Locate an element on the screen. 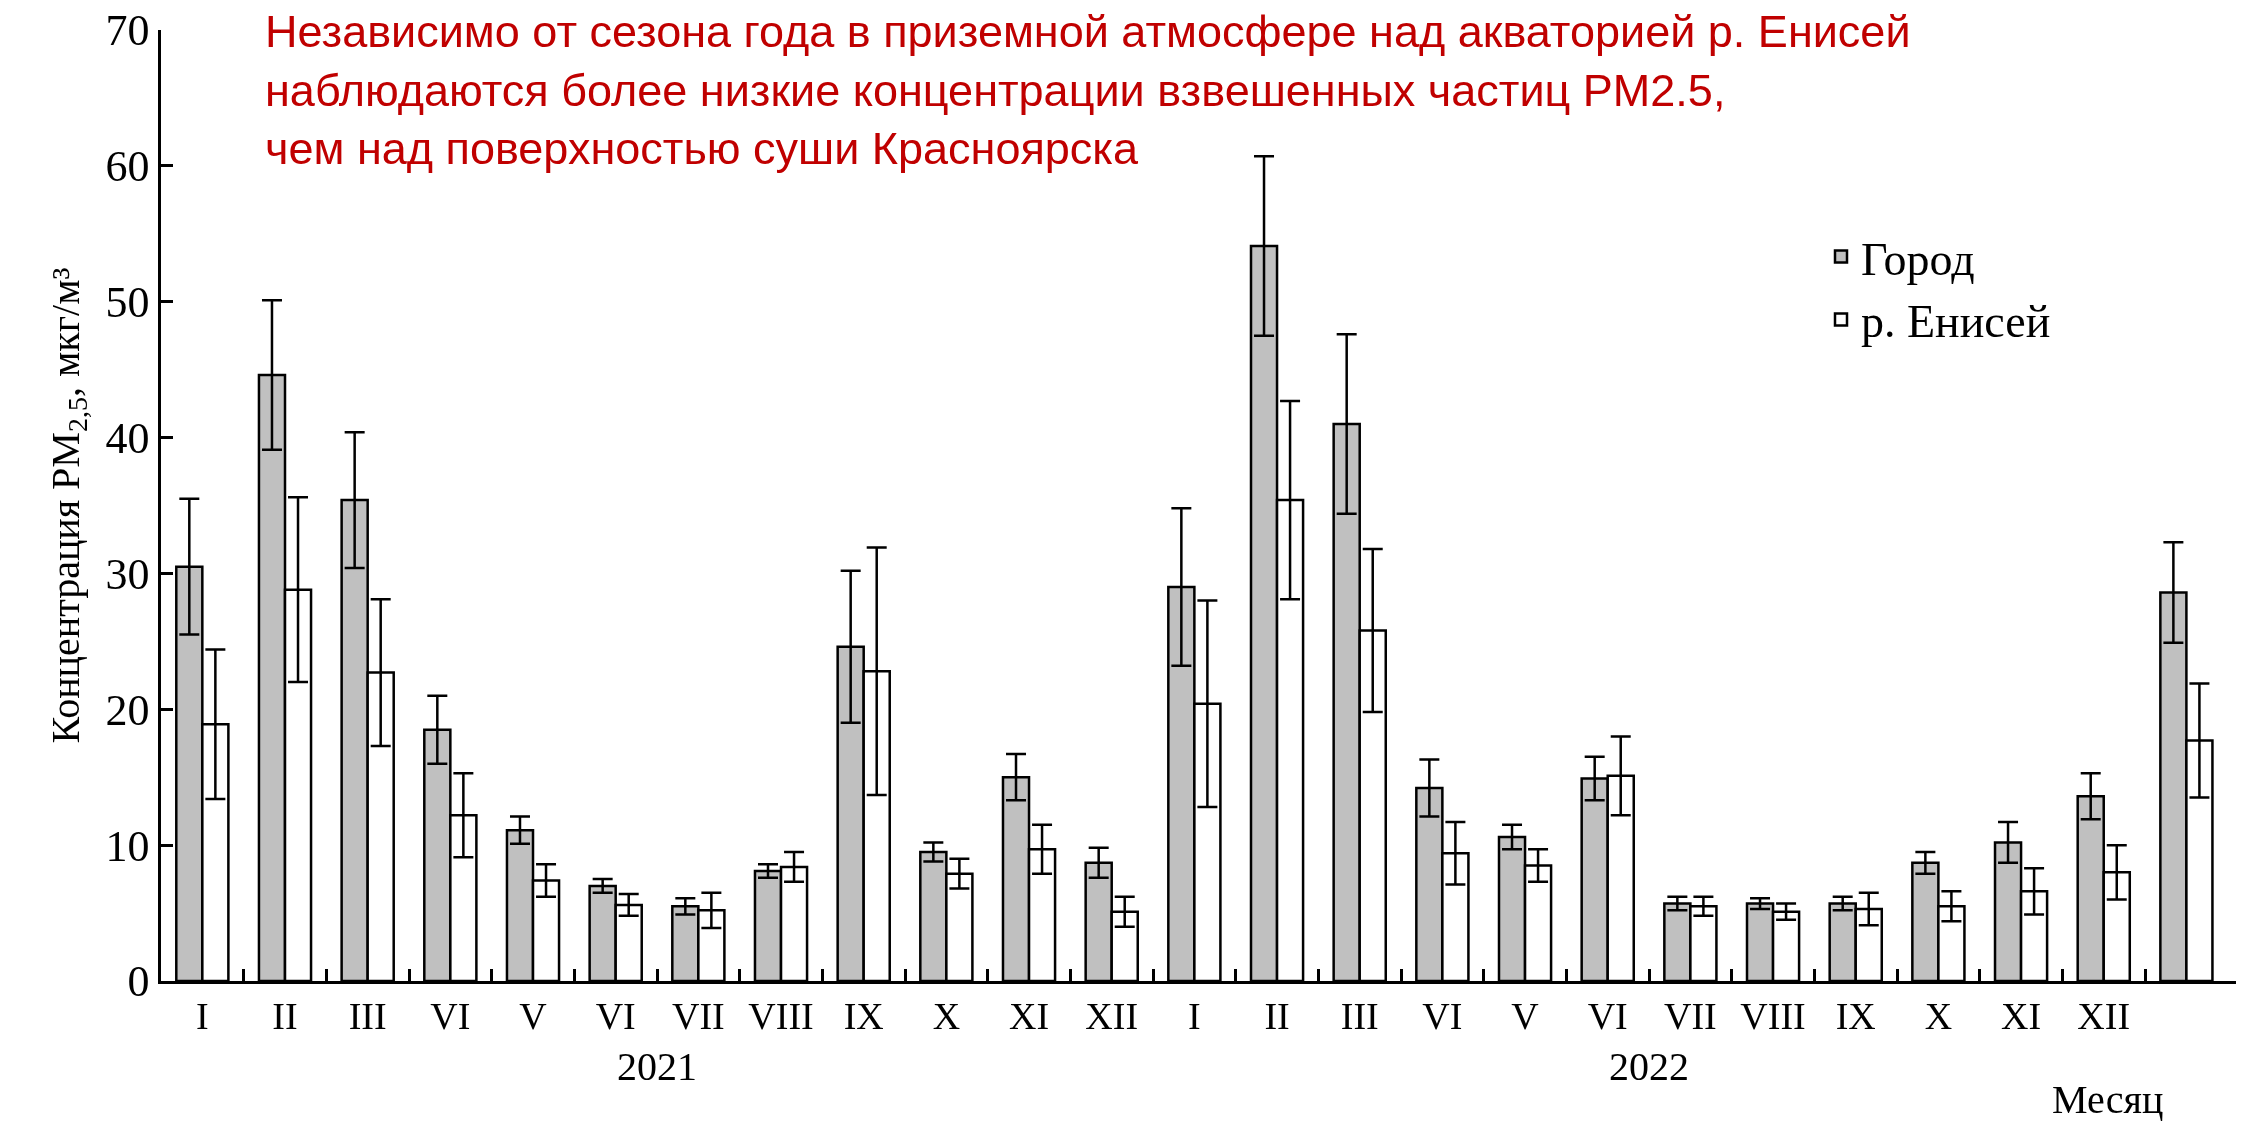 This screenshot has width=2252, height=1121. text: Независимо от сезона года в приземной атмосфере над акваторией р. Енисей наблюдаются более низкие концентрации взвешенных частиц PM2.5, чем над поверхностью суши Красноярска is located at coordinates (1088, 90).